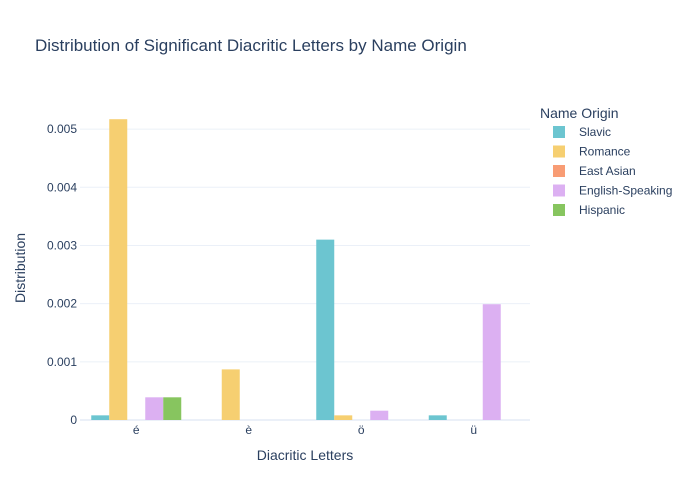 This screenshot has width=700, height=500. Describe the element at coordinates (62, 274) in the screenshot. I see `y-axis-ticks: 0 0.001 0.002 0.003 0.004 0.005` at that location.